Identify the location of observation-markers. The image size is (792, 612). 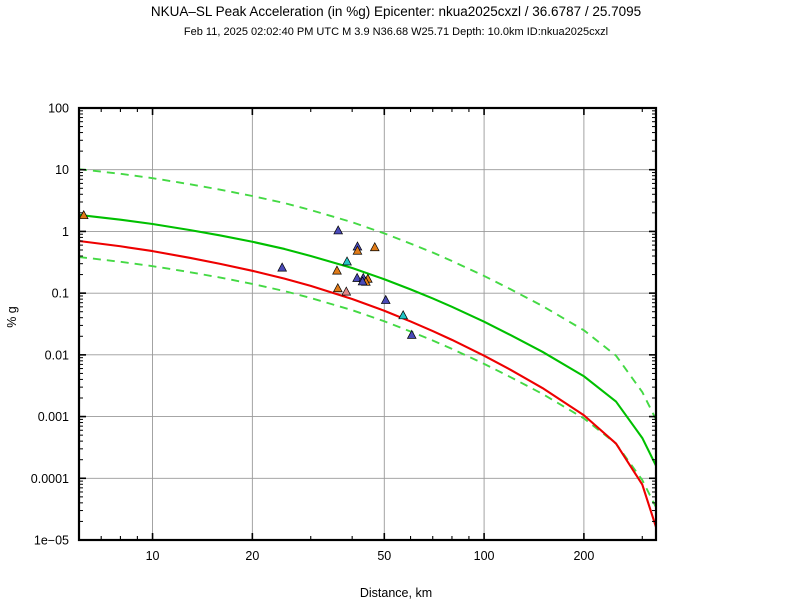
(247, 274).